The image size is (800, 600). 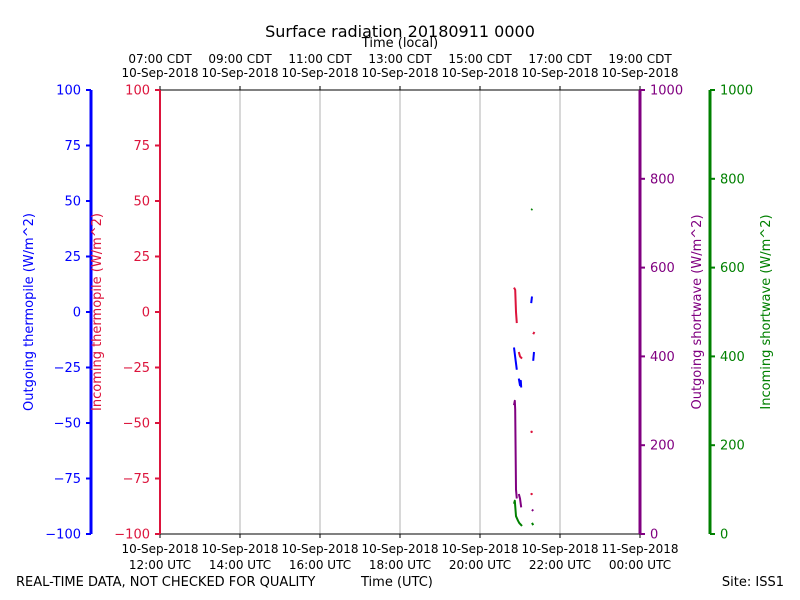 What do you see at coordinates (146, 313) in the screenshot?
I see `in_thermopile-tick-label: 0` at bounding box center [146, 313].